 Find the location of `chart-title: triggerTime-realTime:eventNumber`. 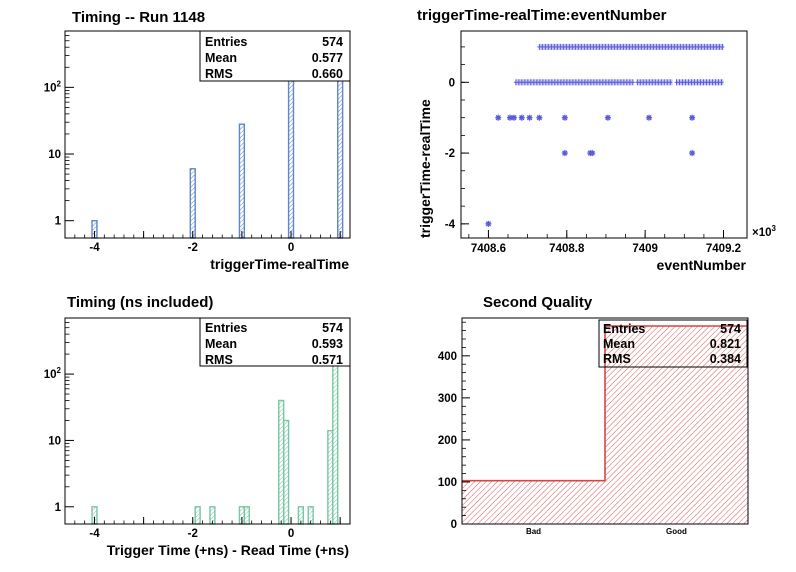

chart-title: triggerTime-realTime:eventNumber is located at coordinates (542, 15).